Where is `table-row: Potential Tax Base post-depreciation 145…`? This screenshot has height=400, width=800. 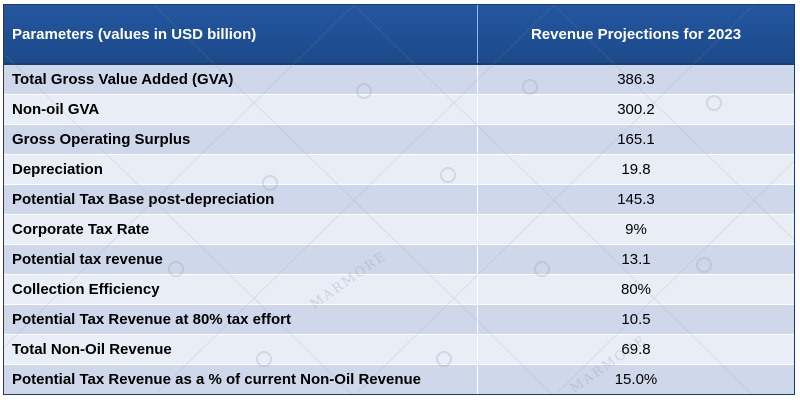 table-row: Potential Tax Base post-depreciation 145… is located at coordinates (399, 200).